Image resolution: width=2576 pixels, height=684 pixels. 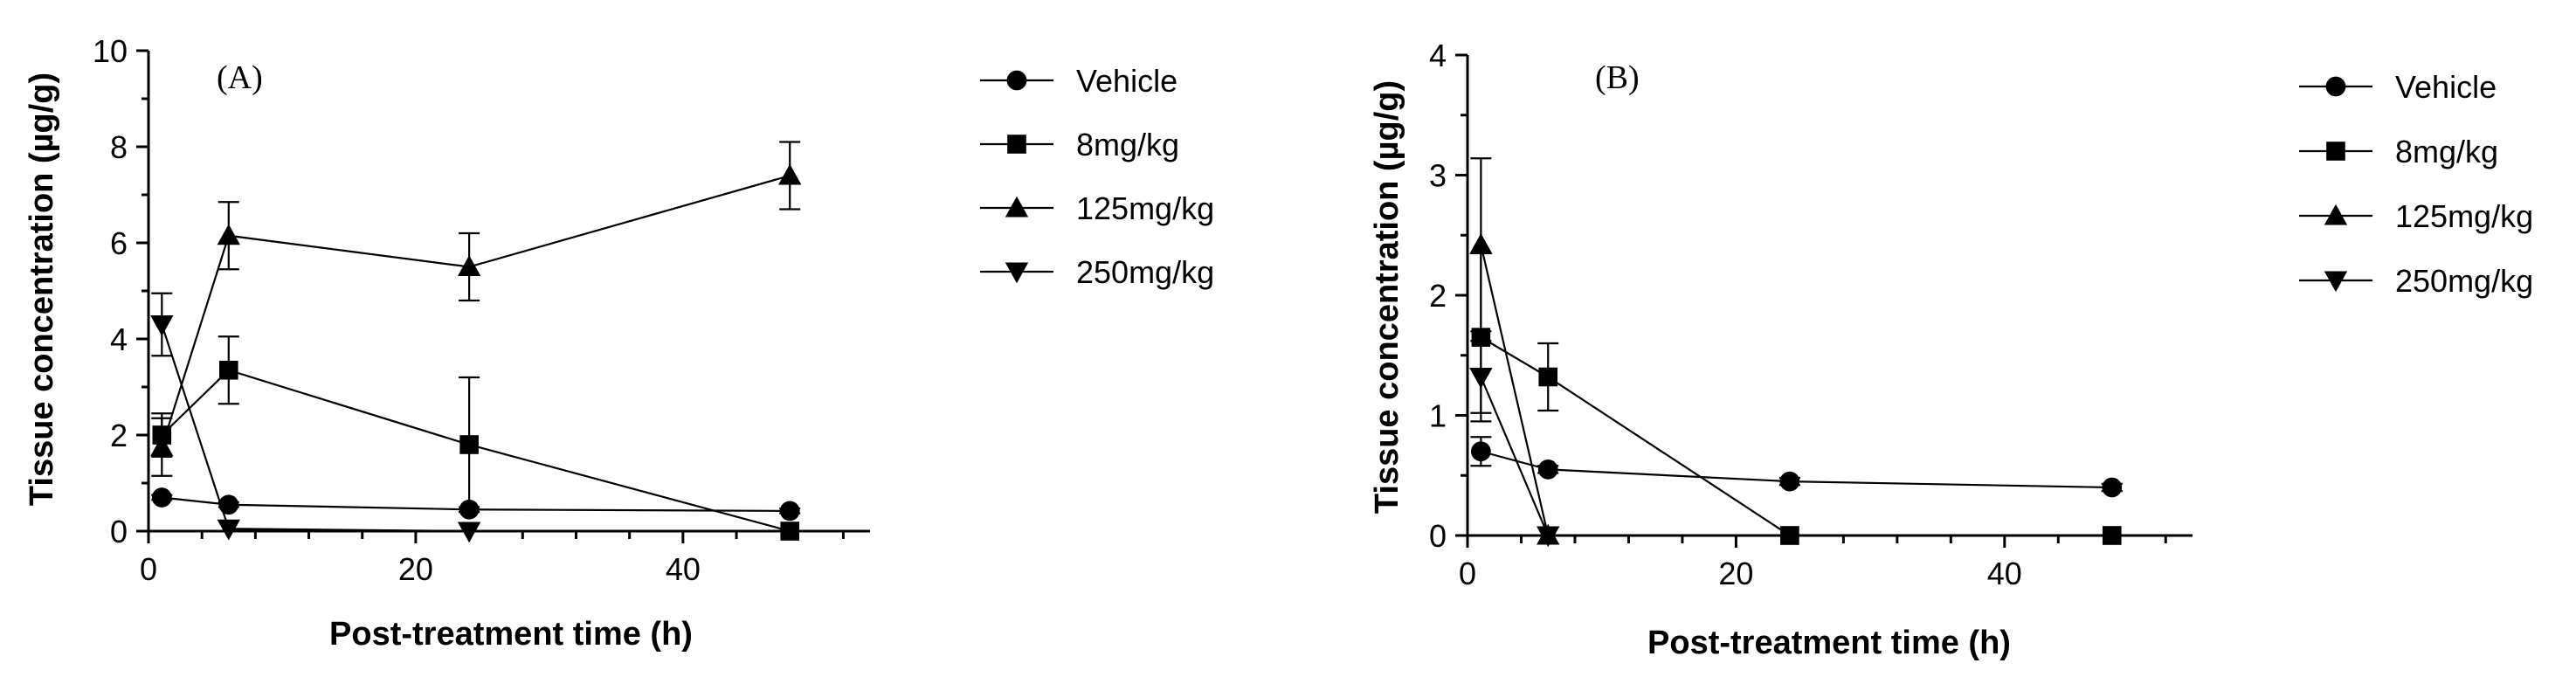 I want to click on panel-a-series-line-125mg-kg, so click(x=476, y=311).